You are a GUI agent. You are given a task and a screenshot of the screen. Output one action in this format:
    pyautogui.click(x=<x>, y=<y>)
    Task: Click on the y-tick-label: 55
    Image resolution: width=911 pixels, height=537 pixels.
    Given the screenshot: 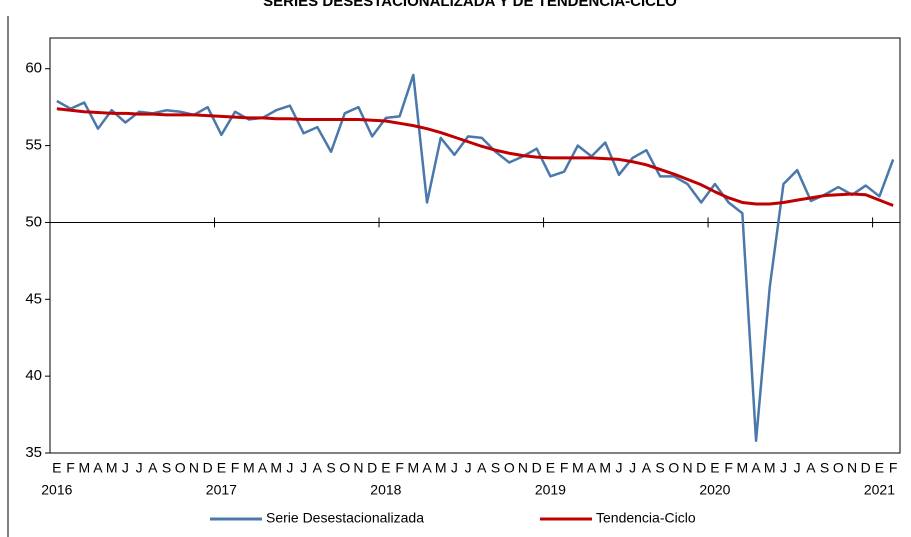 What is the action you would take?
    pyautogui.click(x=33, y=145)
    